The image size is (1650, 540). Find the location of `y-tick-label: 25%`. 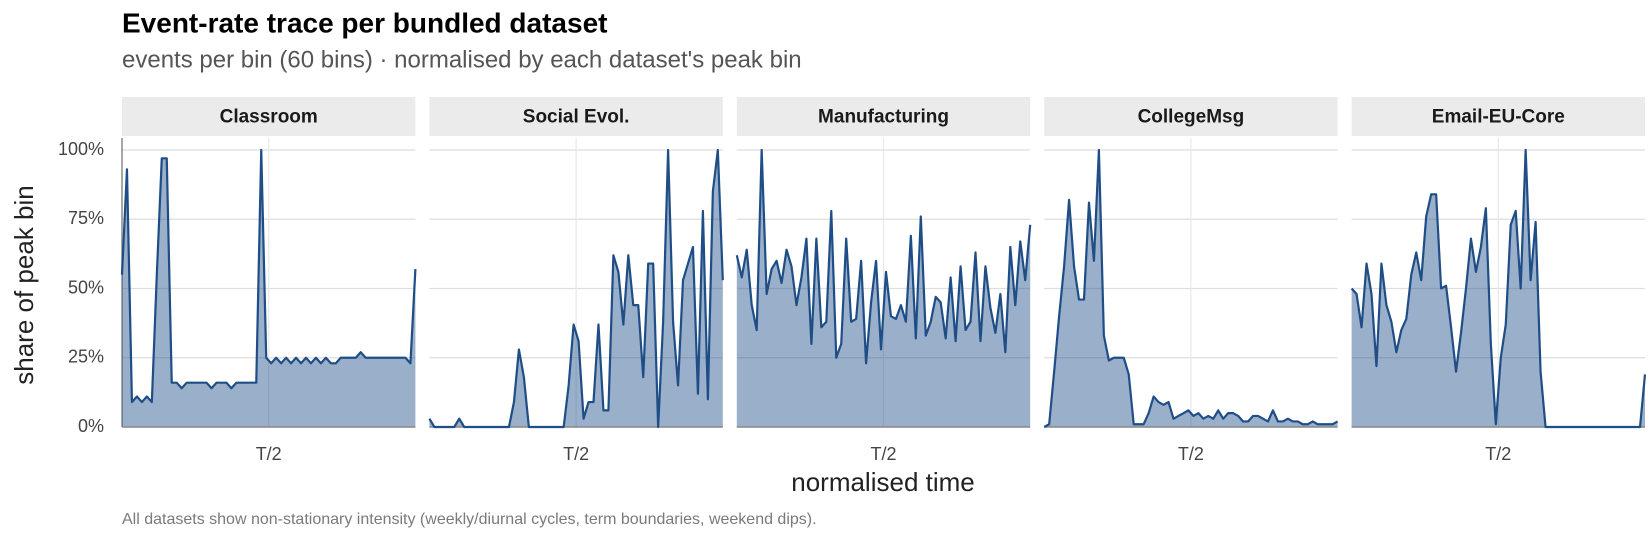

y-tick-label: 25% is located at coordinates (86, 357).